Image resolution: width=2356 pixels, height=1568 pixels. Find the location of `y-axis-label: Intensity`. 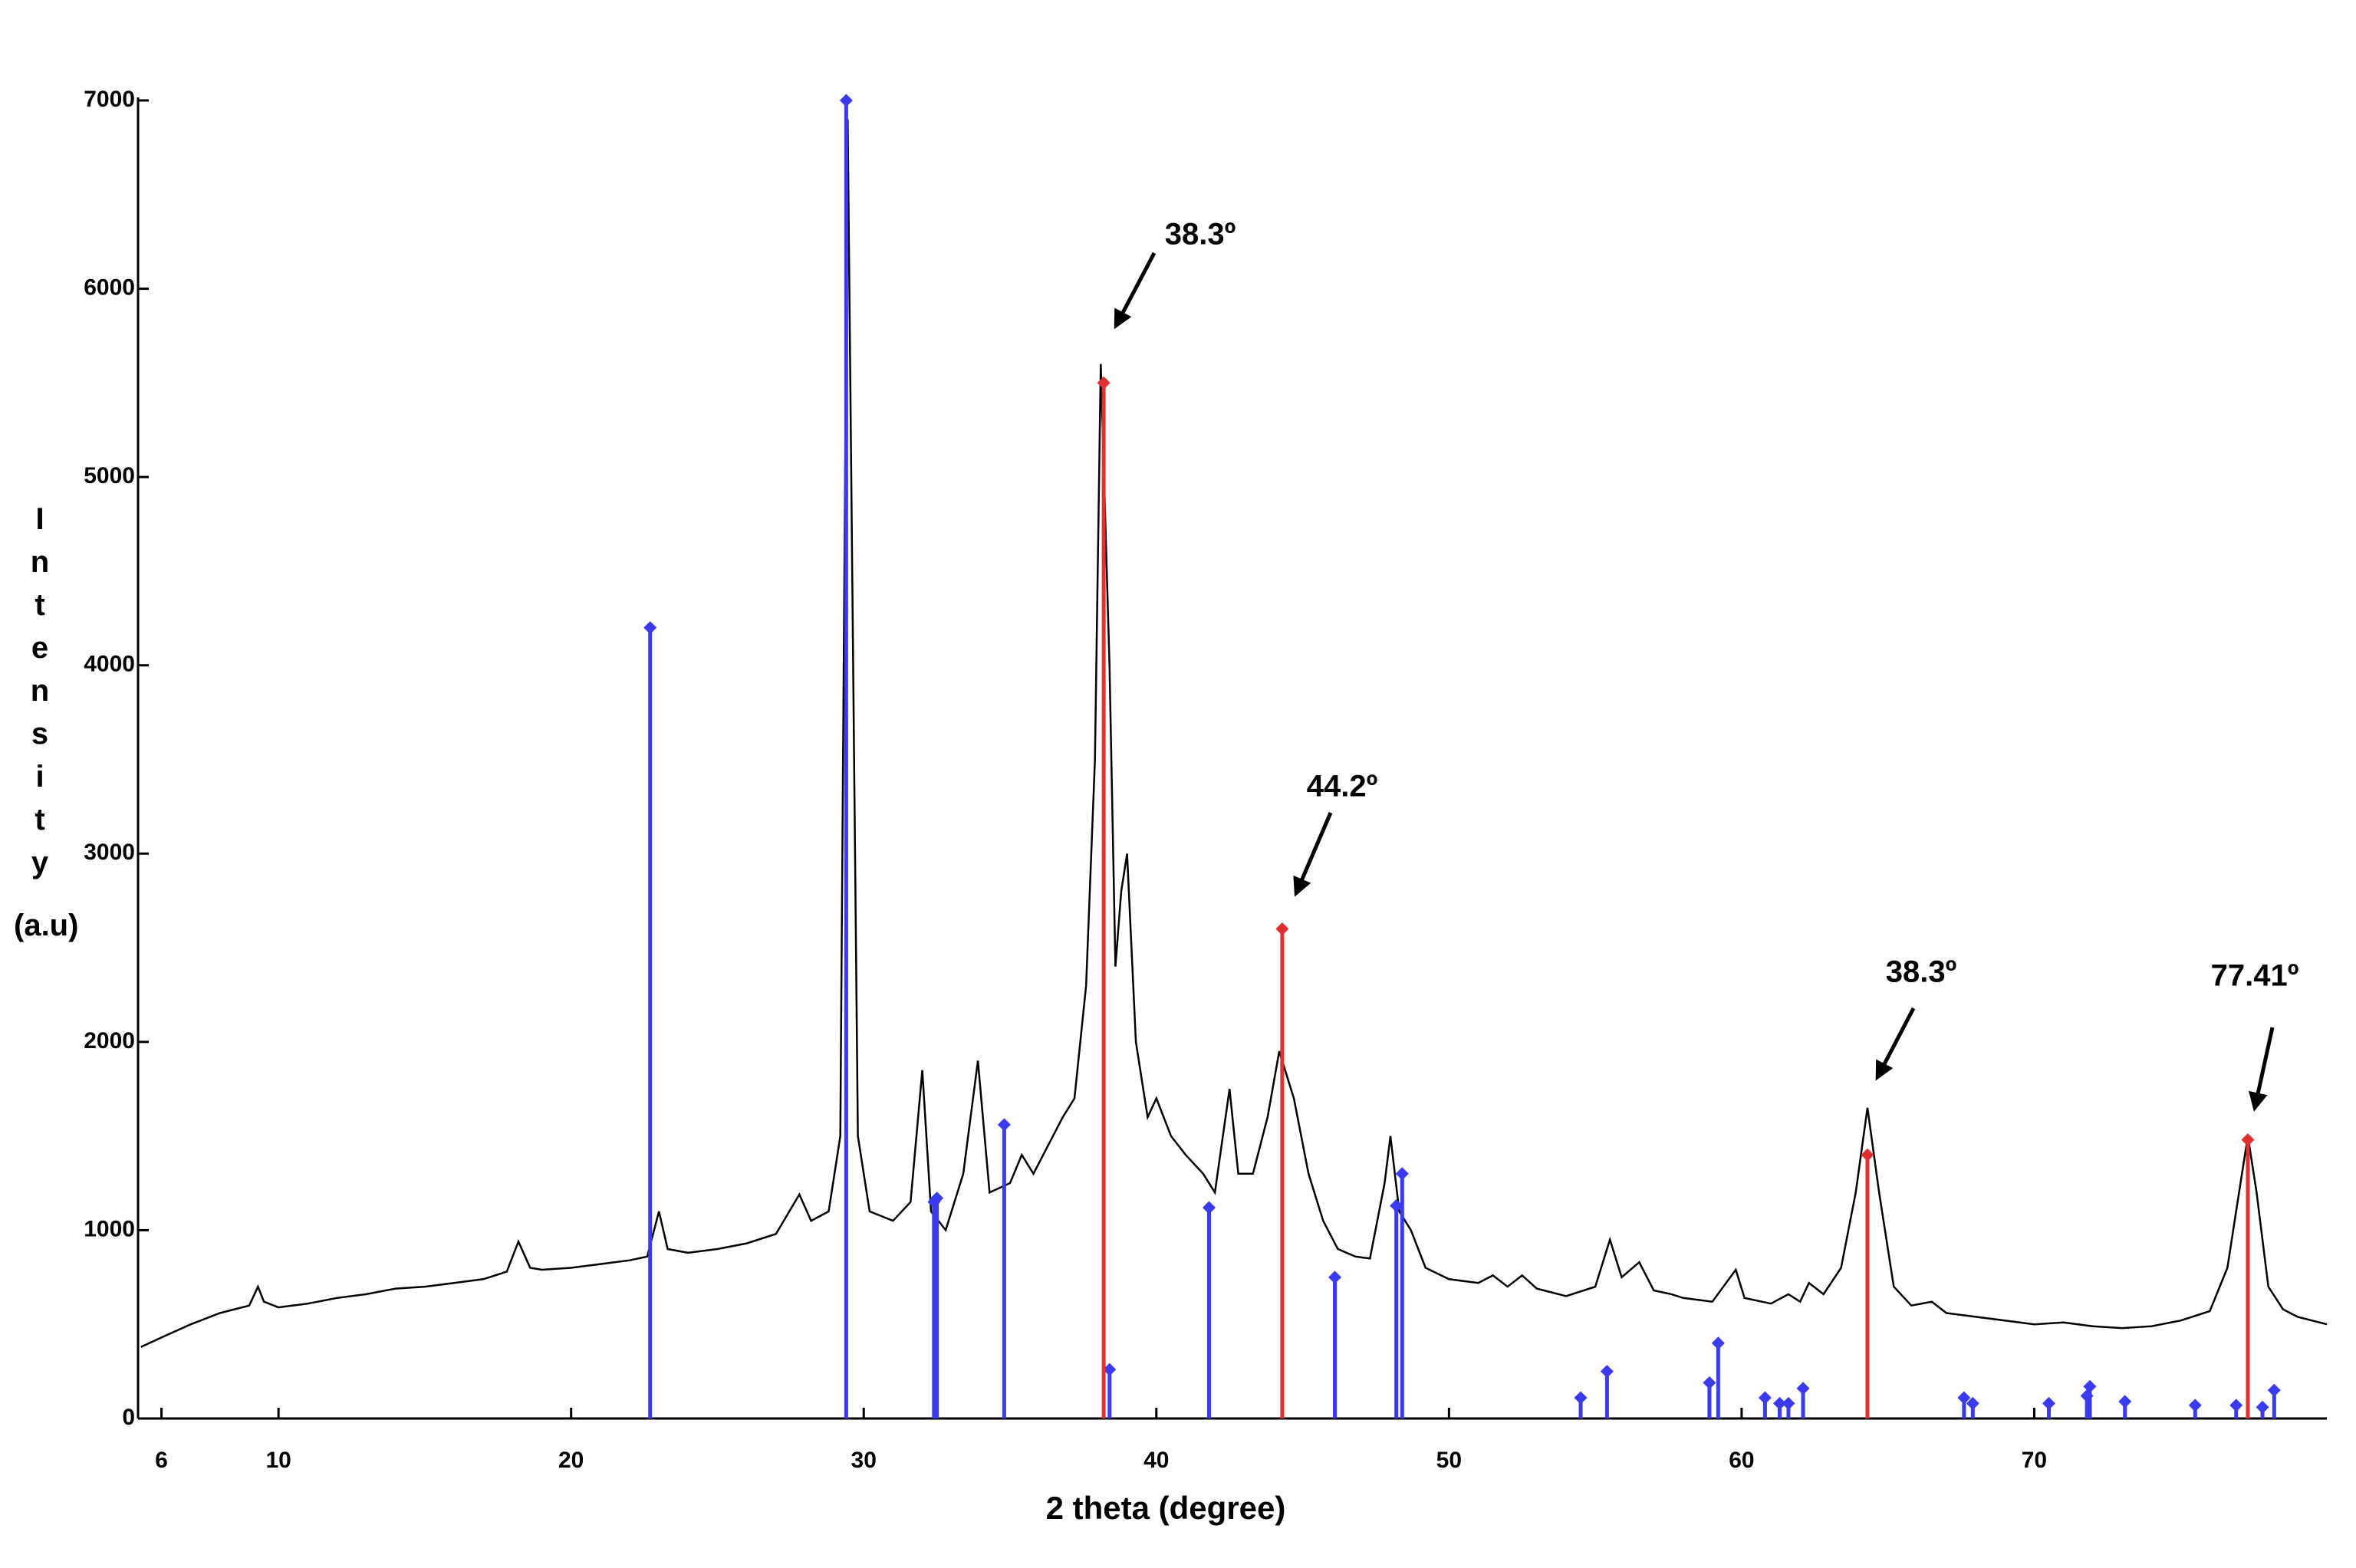

y-axis-label: Intensity is located at coordinates (40, 696).